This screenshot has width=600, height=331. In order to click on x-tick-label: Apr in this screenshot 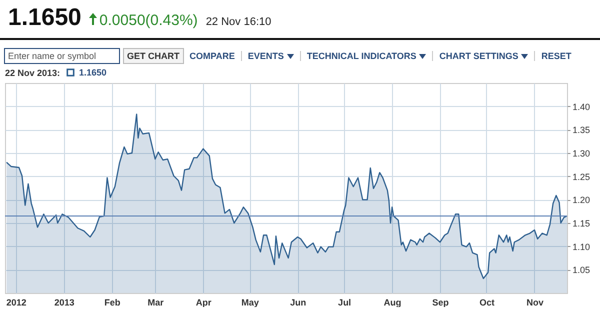, I will do `click(204, 303)`.